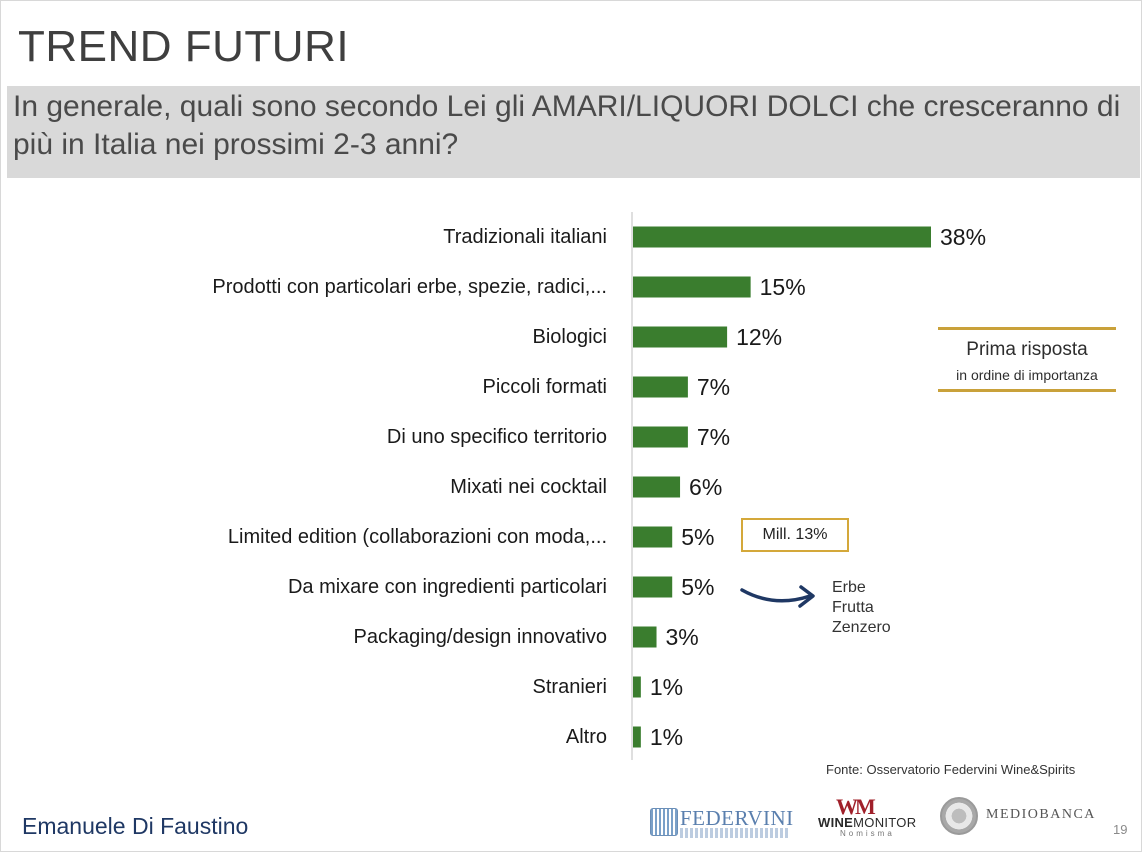  I want to click on category-label: Tradizionali italiani, so click(525, 237).